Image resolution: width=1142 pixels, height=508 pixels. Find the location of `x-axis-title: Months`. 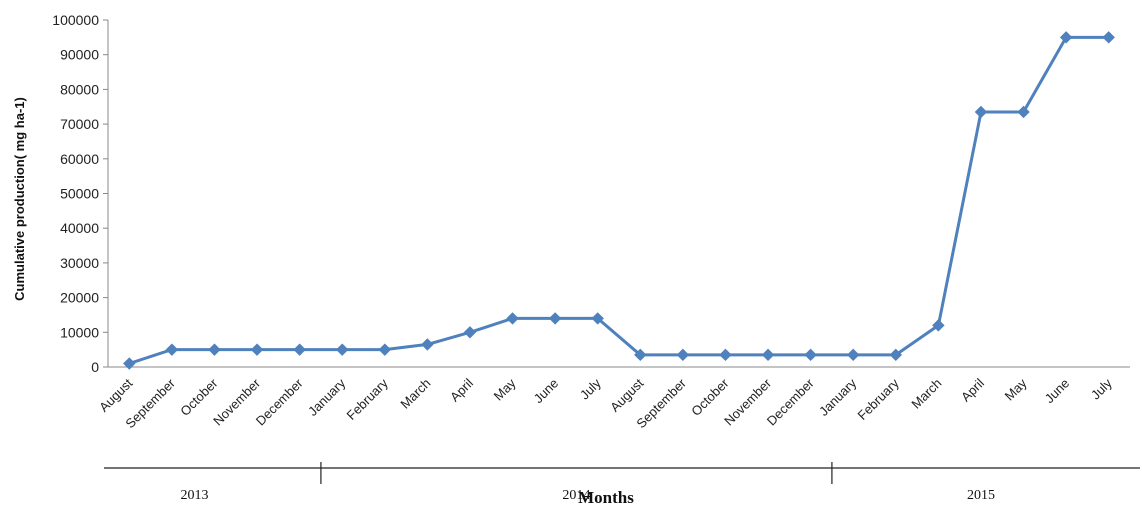

x-axis-title: Months is located at coordinates (606, 497).